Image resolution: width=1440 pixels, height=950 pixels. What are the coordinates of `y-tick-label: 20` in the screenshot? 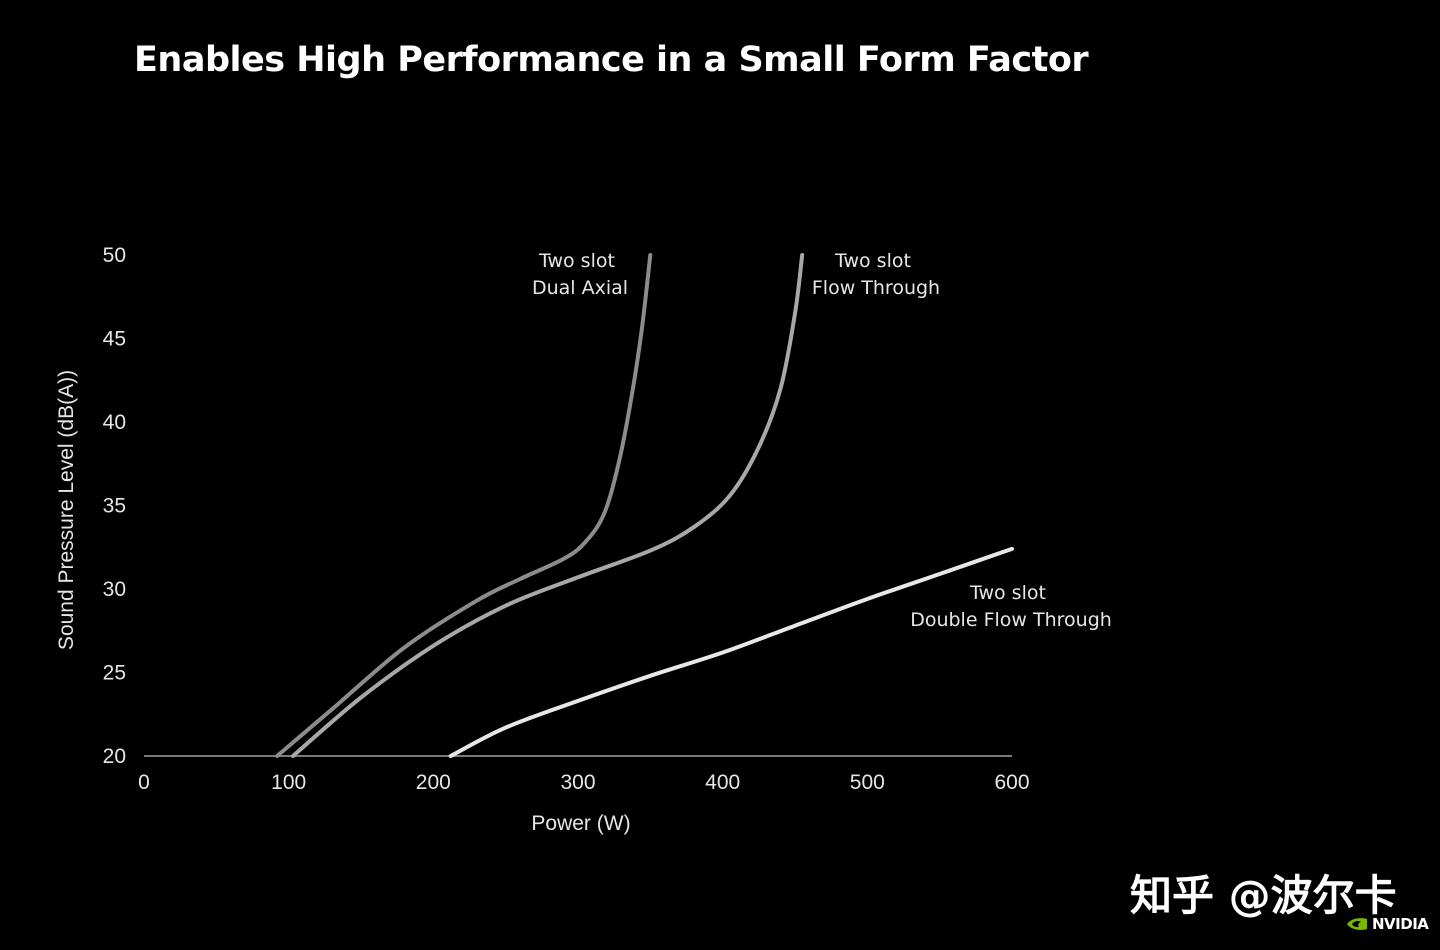 It's located at (114, 756).